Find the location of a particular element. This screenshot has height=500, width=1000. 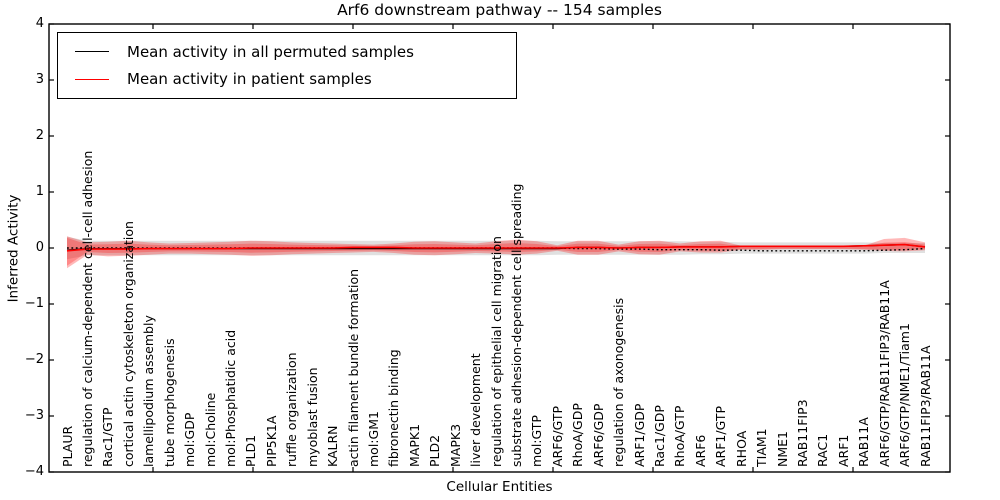

y-tick-label: 2 is located at coordinates (39, 135).